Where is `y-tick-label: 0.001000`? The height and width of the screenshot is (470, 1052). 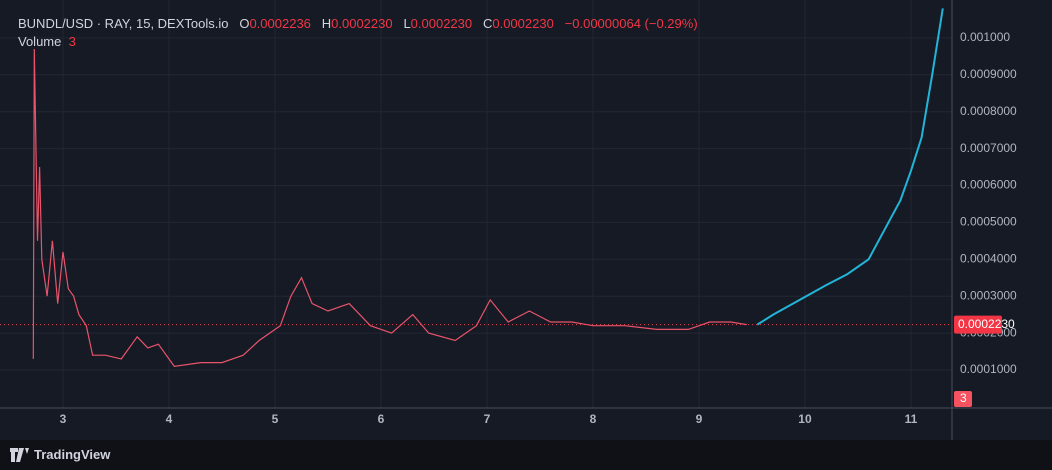 y-tick-label: 0.001000 is located at coordinates (985, 37).